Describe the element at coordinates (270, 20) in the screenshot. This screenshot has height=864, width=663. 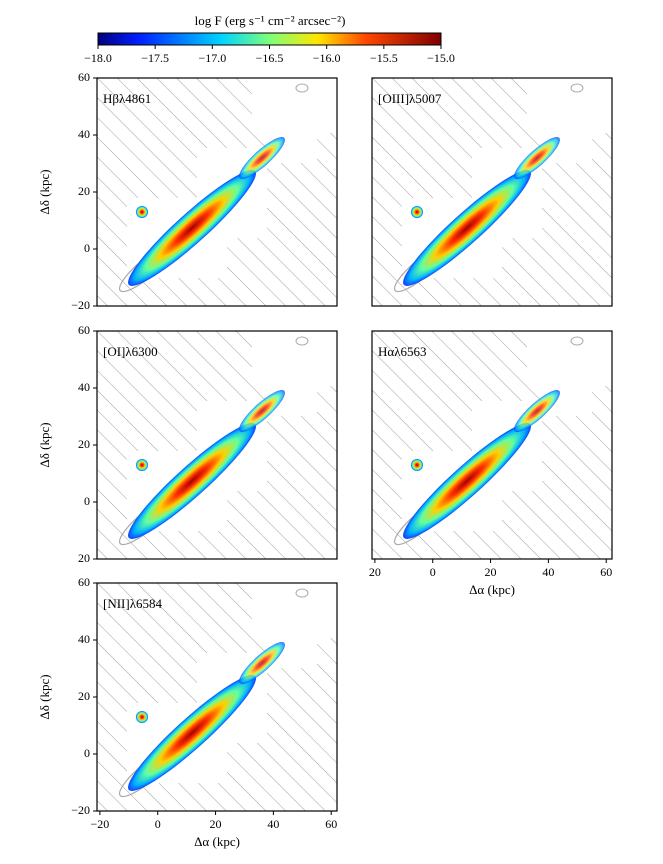
I see `colorbar-title: log F (erg s⁻¹ cm⁻² arcsec⁻²)` at that location.